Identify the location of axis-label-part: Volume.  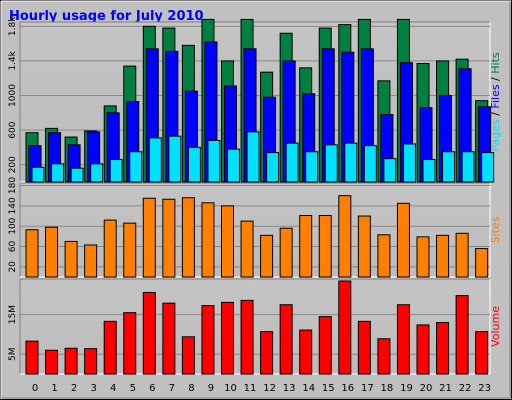
(495, 326).